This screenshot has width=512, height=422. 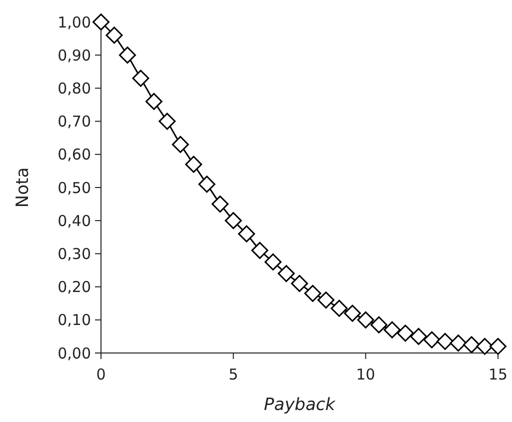 I want to click on y-tick-label: 0,60, so click(x=74, y=155).